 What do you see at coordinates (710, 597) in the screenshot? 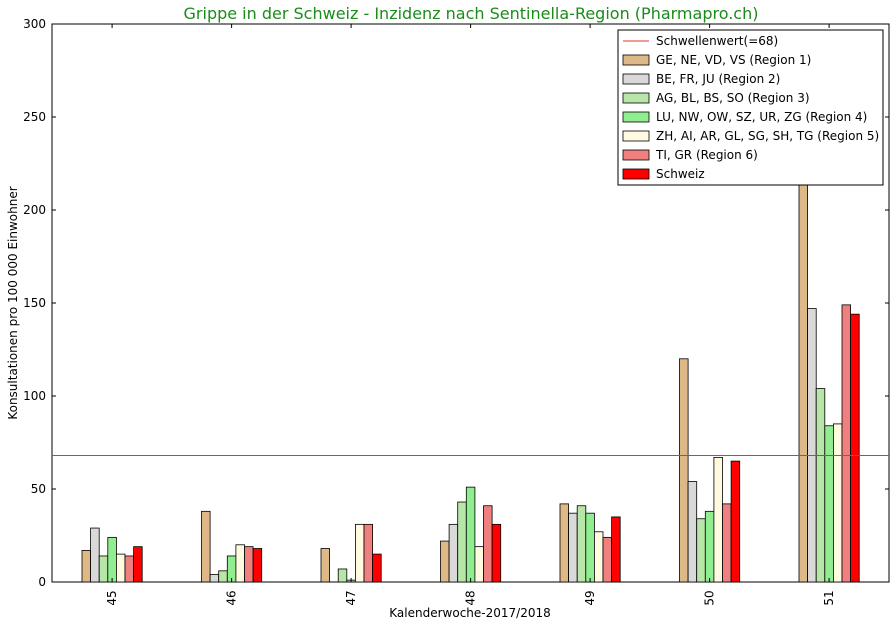
I see `x-tick-label: 50` at bounding box center [710, 597].